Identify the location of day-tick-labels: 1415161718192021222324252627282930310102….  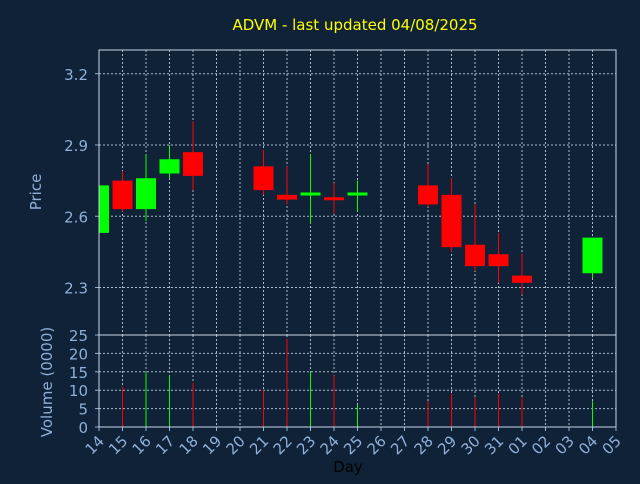
(353, 442).